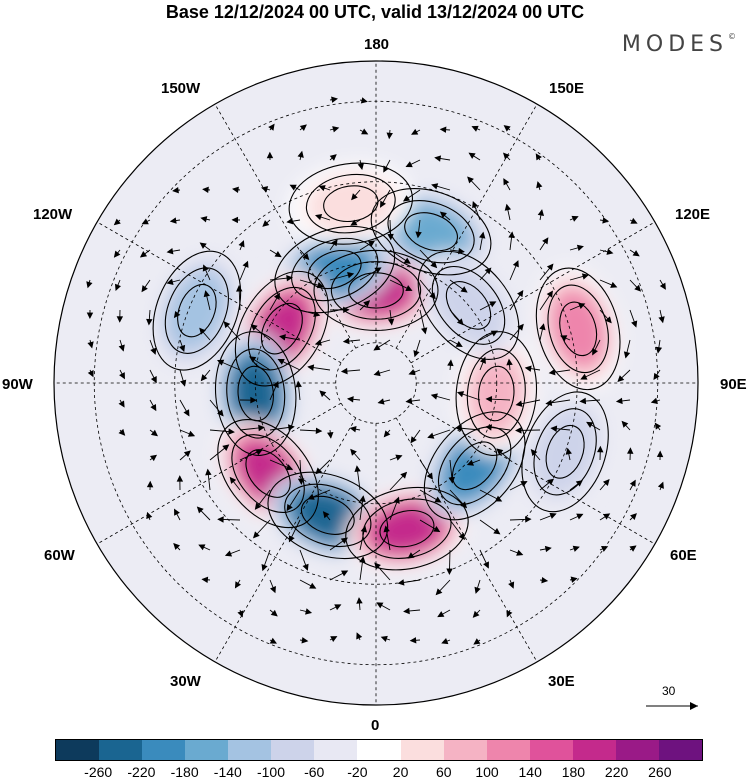 The image size is (750, 783). Describe the element at coordinates (17, 384) in the screenshot. I see `lon-label-90w: 90W` at that location.